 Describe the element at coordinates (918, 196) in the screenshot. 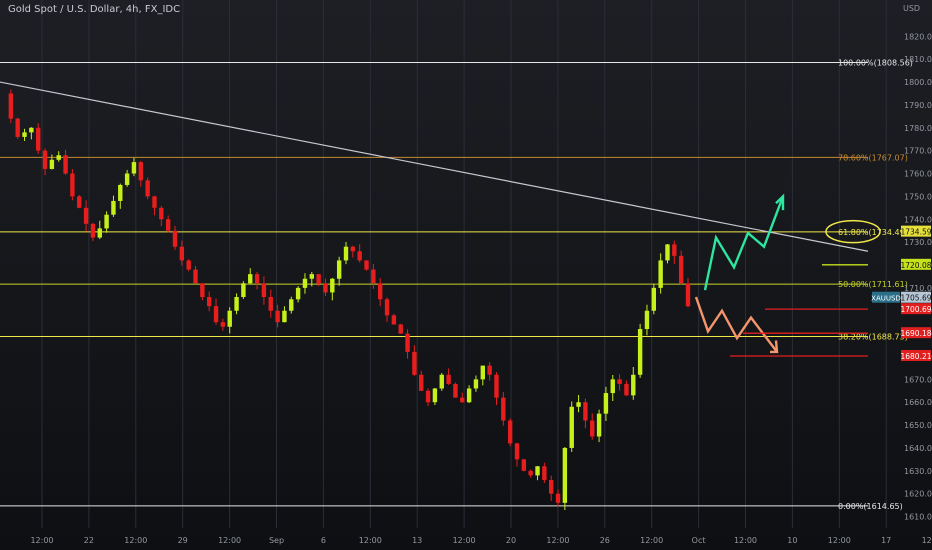

I see `y-tick-label: 1750.00` at that location.